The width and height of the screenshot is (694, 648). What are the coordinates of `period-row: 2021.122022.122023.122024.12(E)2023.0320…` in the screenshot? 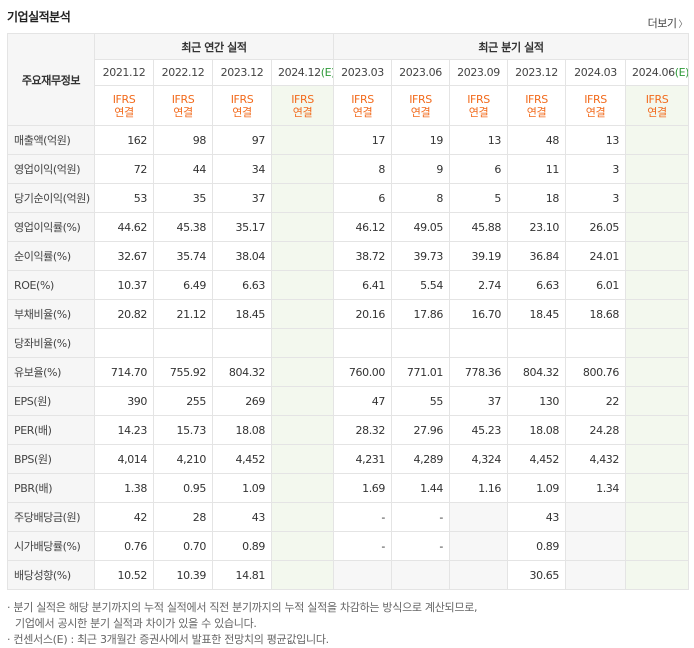 It's located at (348, 72).